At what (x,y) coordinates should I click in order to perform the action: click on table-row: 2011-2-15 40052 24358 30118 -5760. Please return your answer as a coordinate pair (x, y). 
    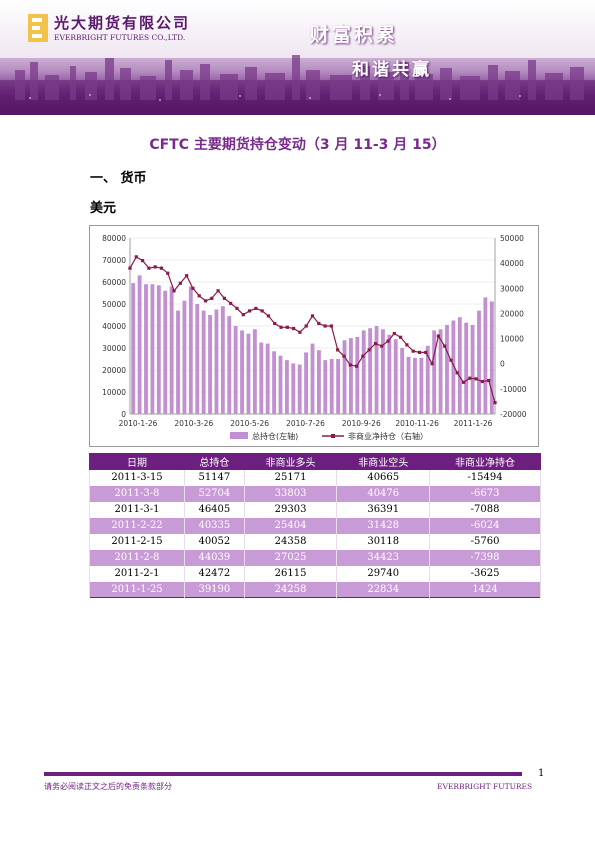
    Looking at the image, I should click on (314, 541).